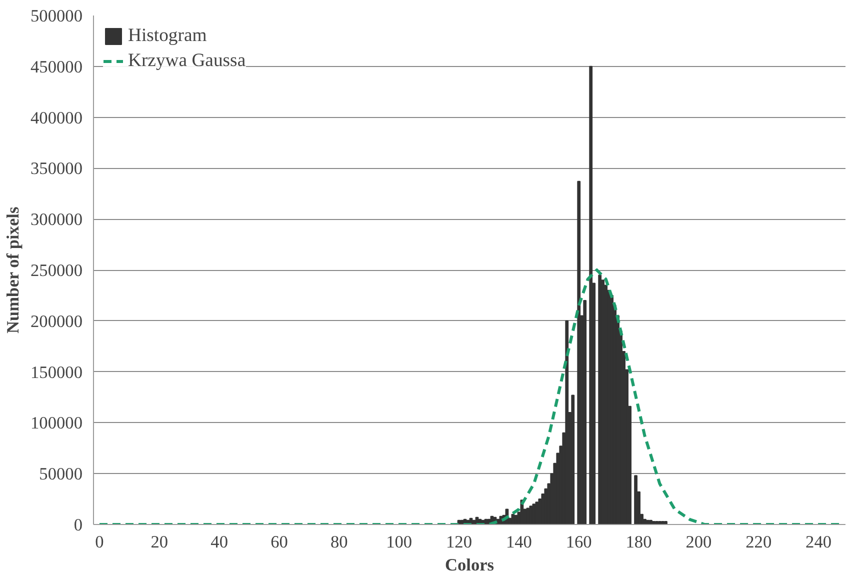 This screenshot has height=577, width=847. Describe the element at coordinates (61, 474) in the screenshot. I see `y-tick-label: 50000` at that location.